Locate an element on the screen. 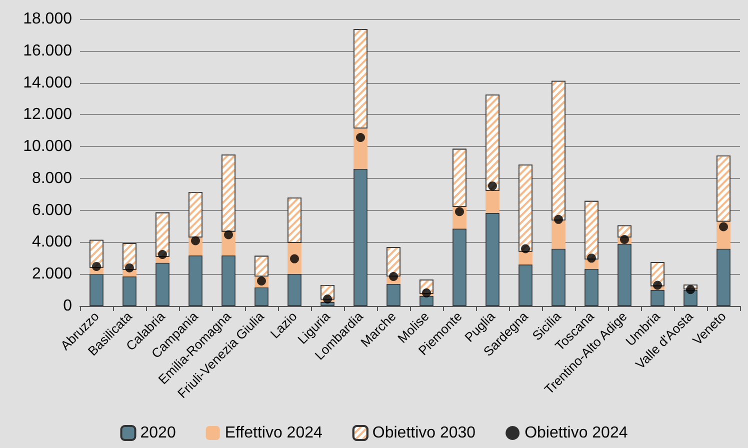 This screenshot has width=748, height=448. legend-label: Effettivo 2024 is located at coordinates (273, 433).